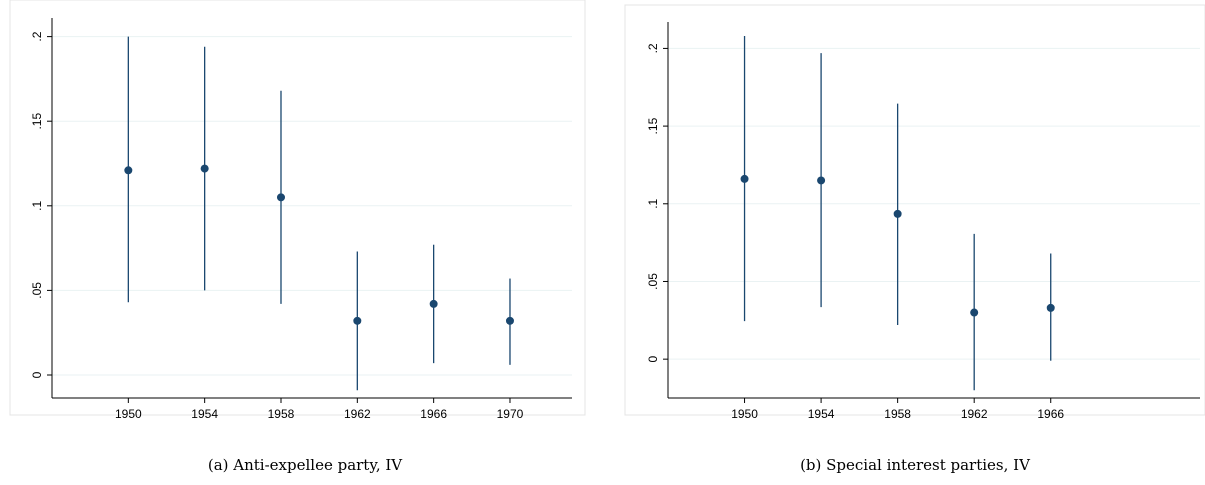 The image size is (1205, 485). I want to click on caption: (b) Special interest parties, IV, so click(915, 465).